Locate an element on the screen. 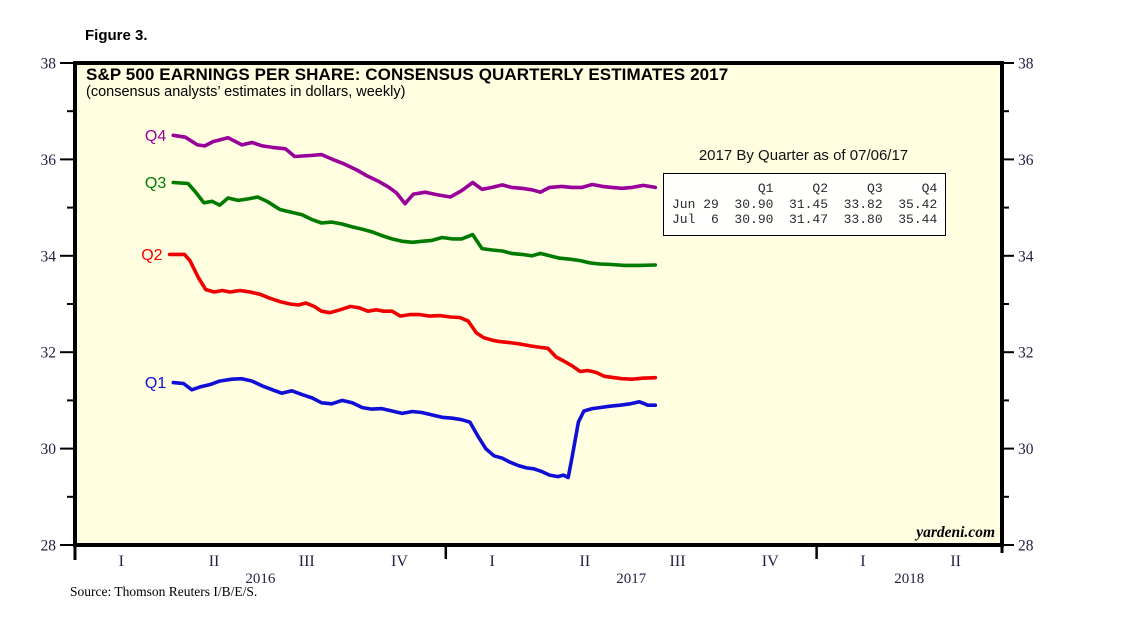 The width and height of the screenshot is (1138, 622). series-line-q4 is located at coordinates (414, 169).